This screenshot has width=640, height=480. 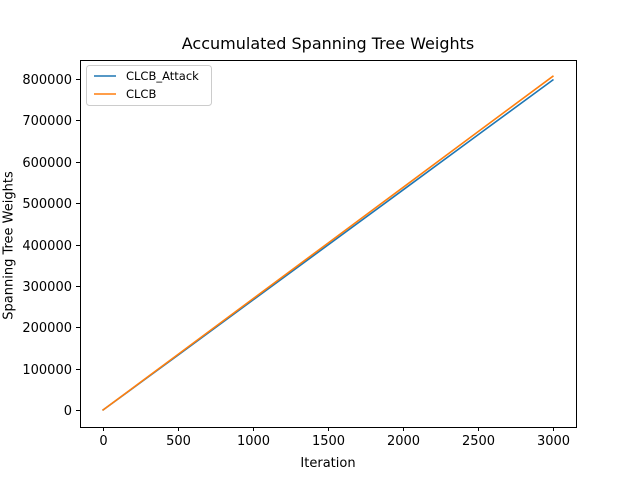 What do you see at coordinates (141, 94) in the screenshot?
I see `legend-label-clcb: CLCB` at bounding box center [141, 94].